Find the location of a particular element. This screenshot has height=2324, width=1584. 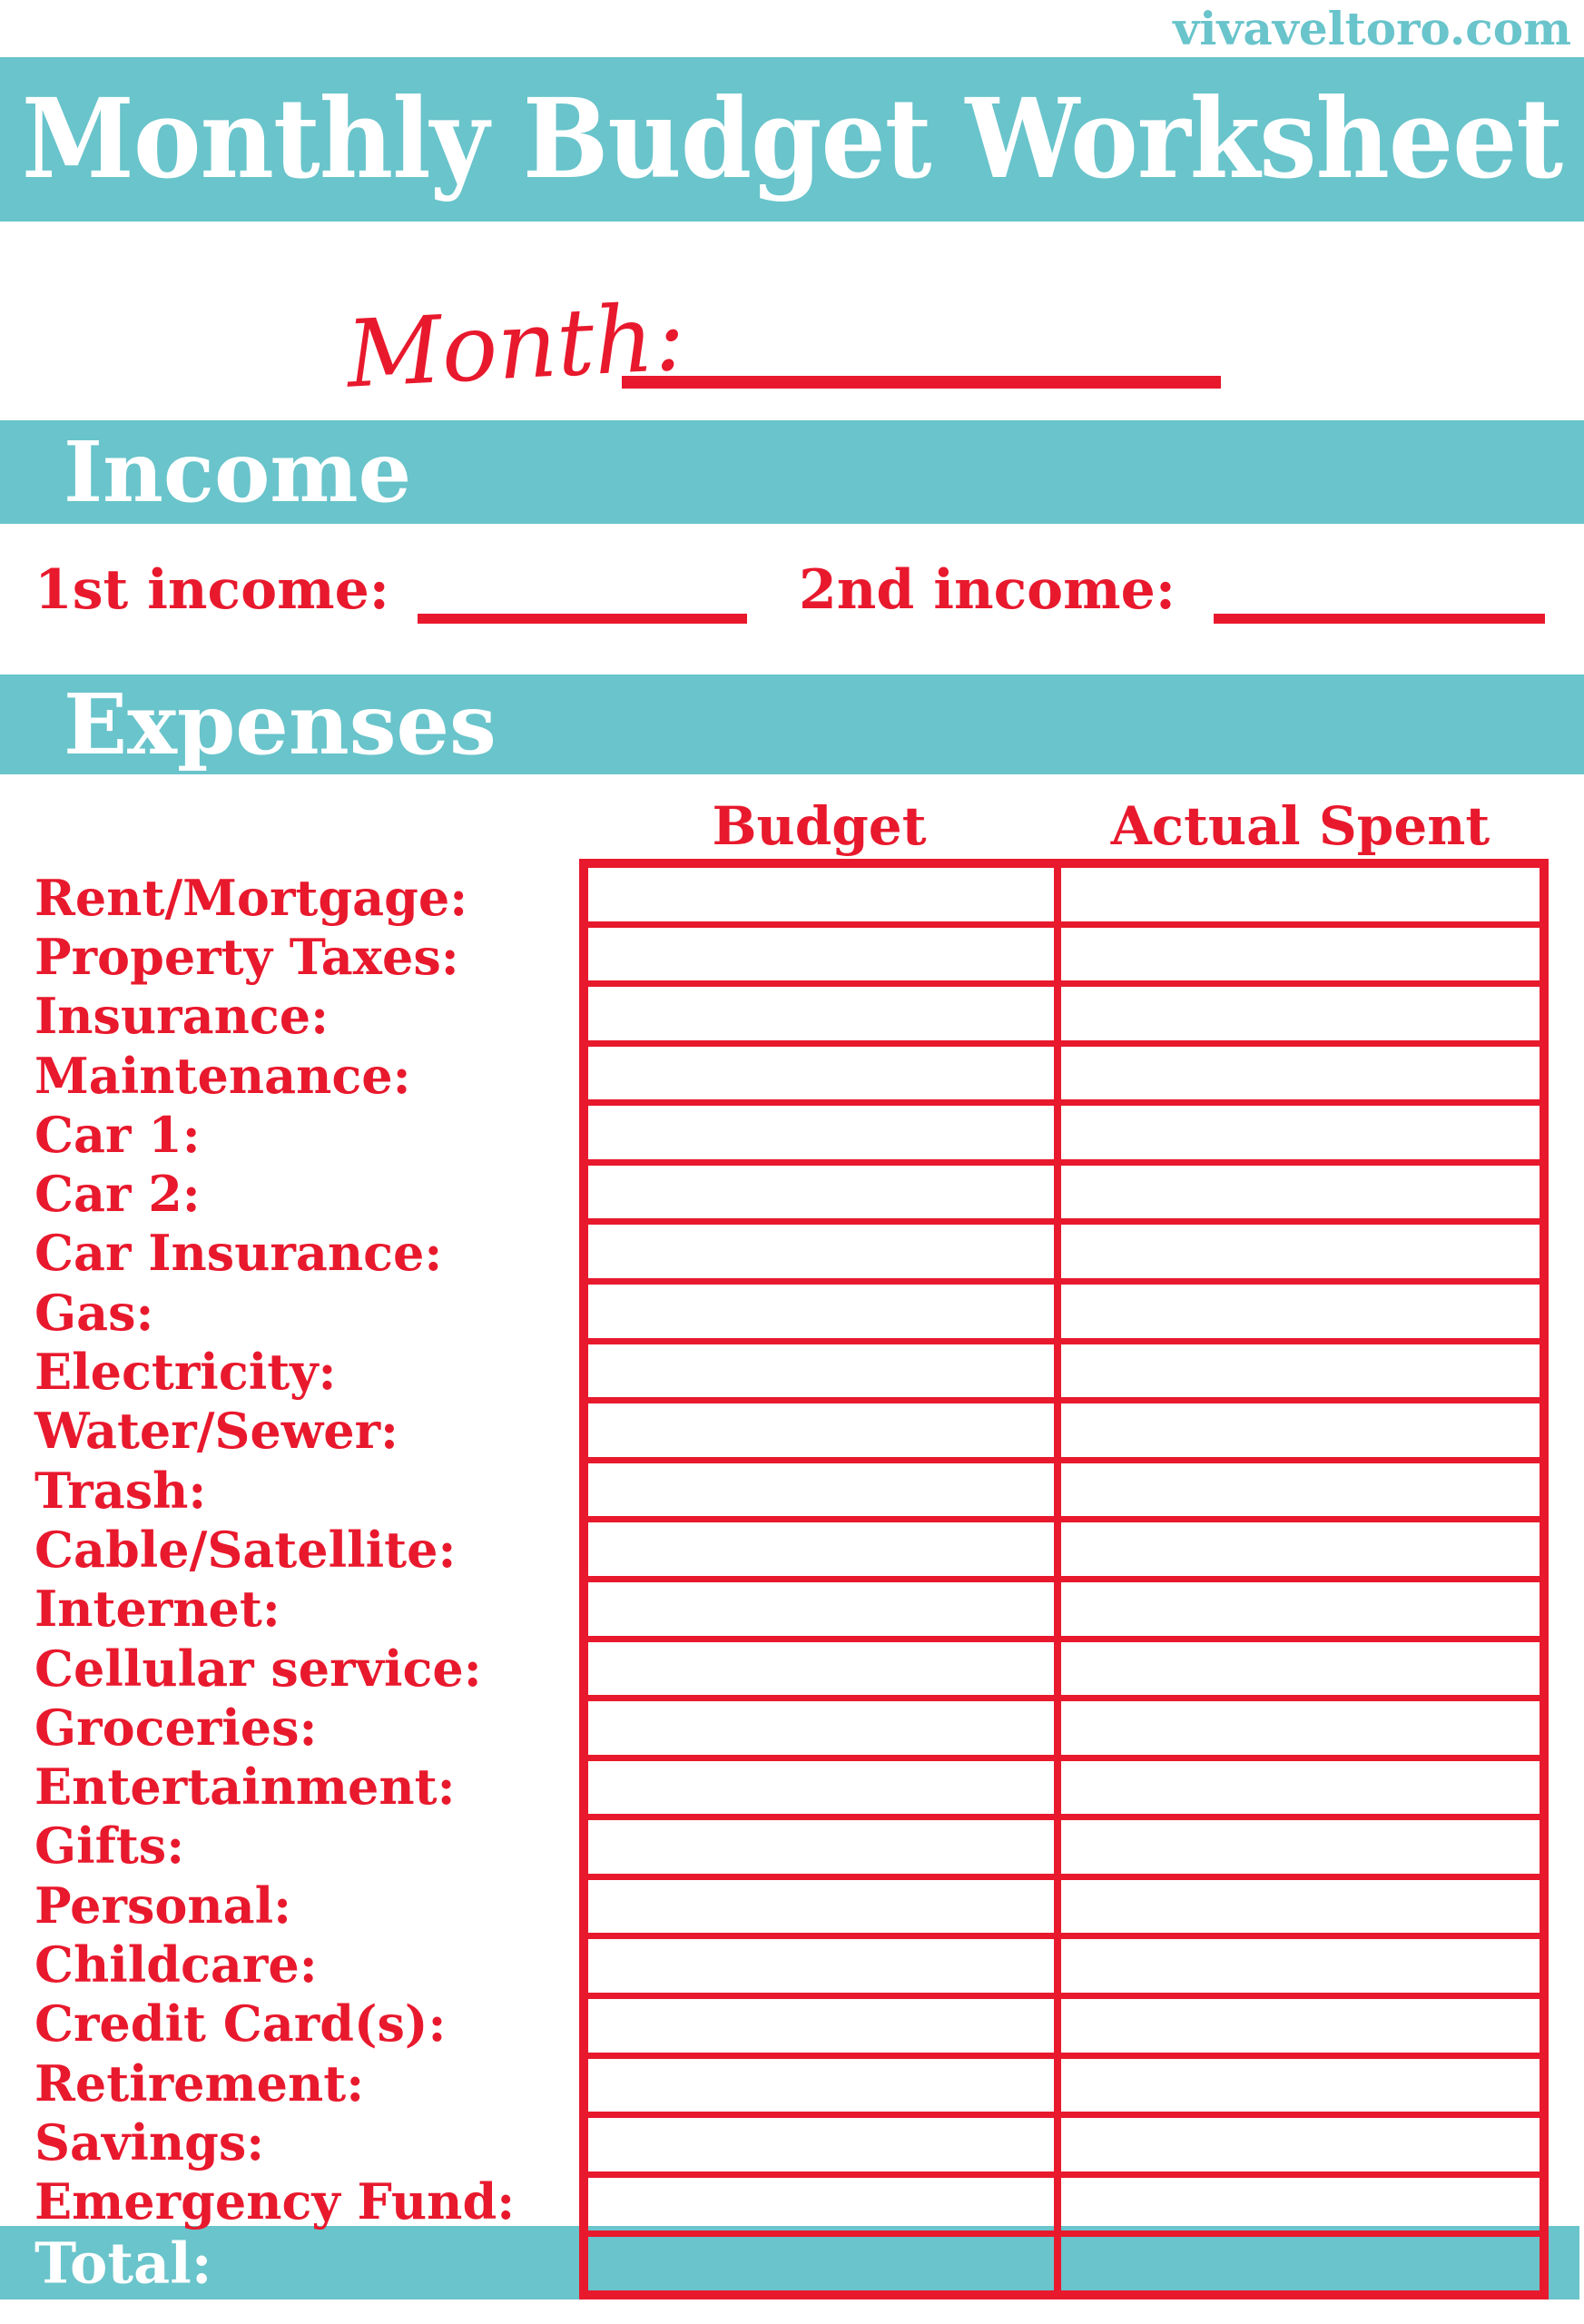

first-income-input-line is located at coordinates (582, 619).